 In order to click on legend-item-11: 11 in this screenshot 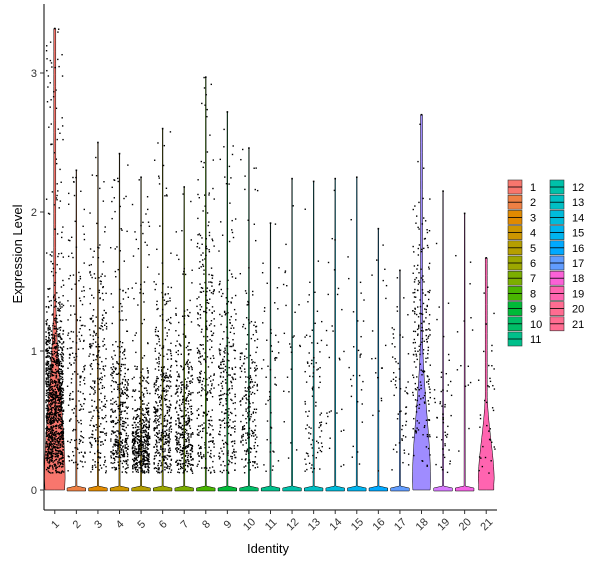, I will do `click(524, 339)`.